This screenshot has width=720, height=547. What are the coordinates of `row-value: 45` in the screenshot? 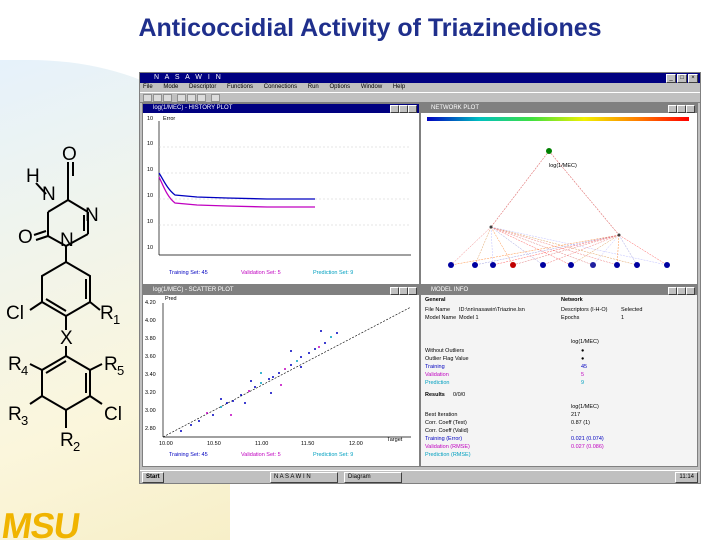 It's located at (584, 367).